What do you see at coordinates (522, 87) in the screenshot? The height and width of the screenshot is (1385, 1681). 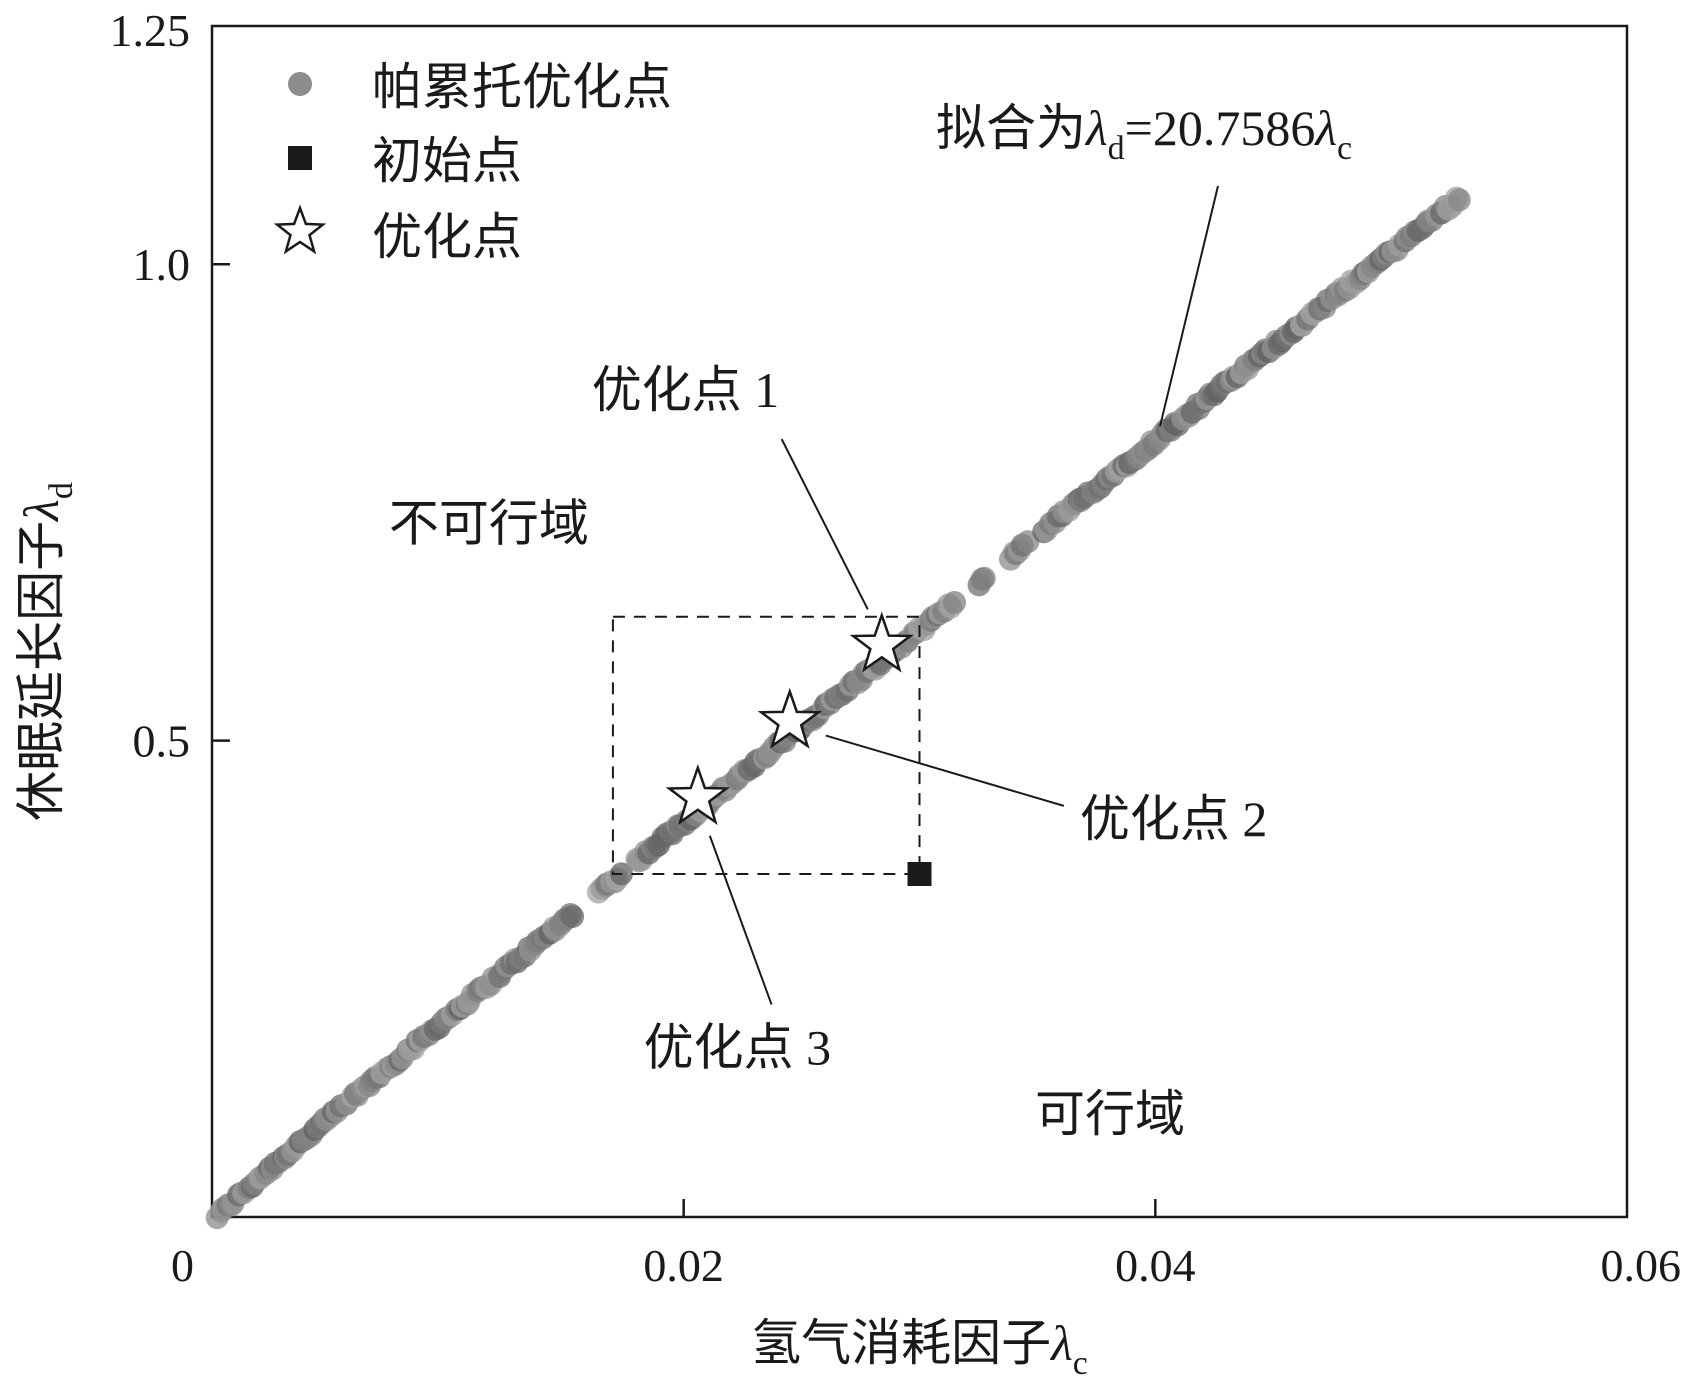 I see `legend-label: 帕累托优化点` at bounding box center [522, 87].